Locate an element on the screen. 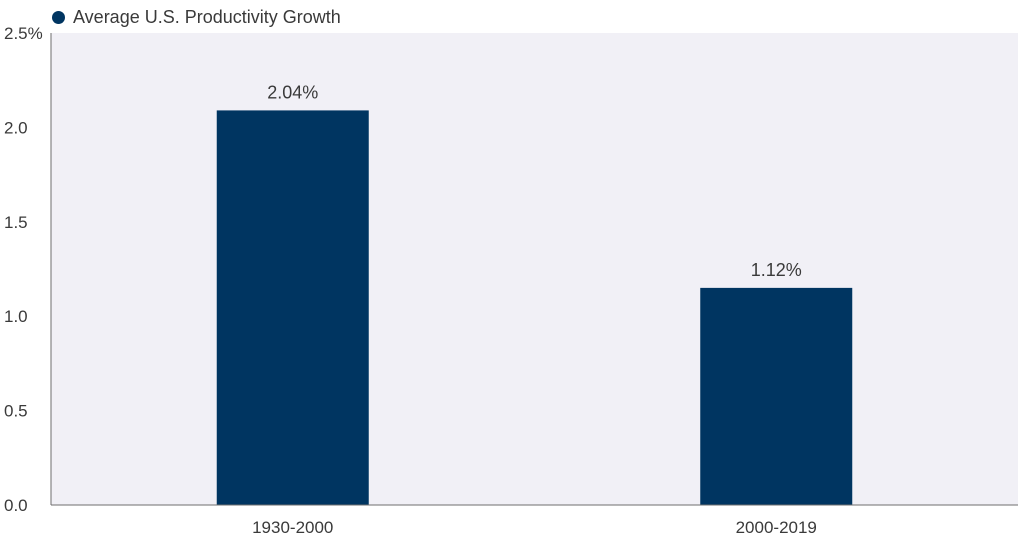 The width and height of the screenshot is (1024, 539). data-label-1930-2000: 2.04% is located at coordinates (292, 92).